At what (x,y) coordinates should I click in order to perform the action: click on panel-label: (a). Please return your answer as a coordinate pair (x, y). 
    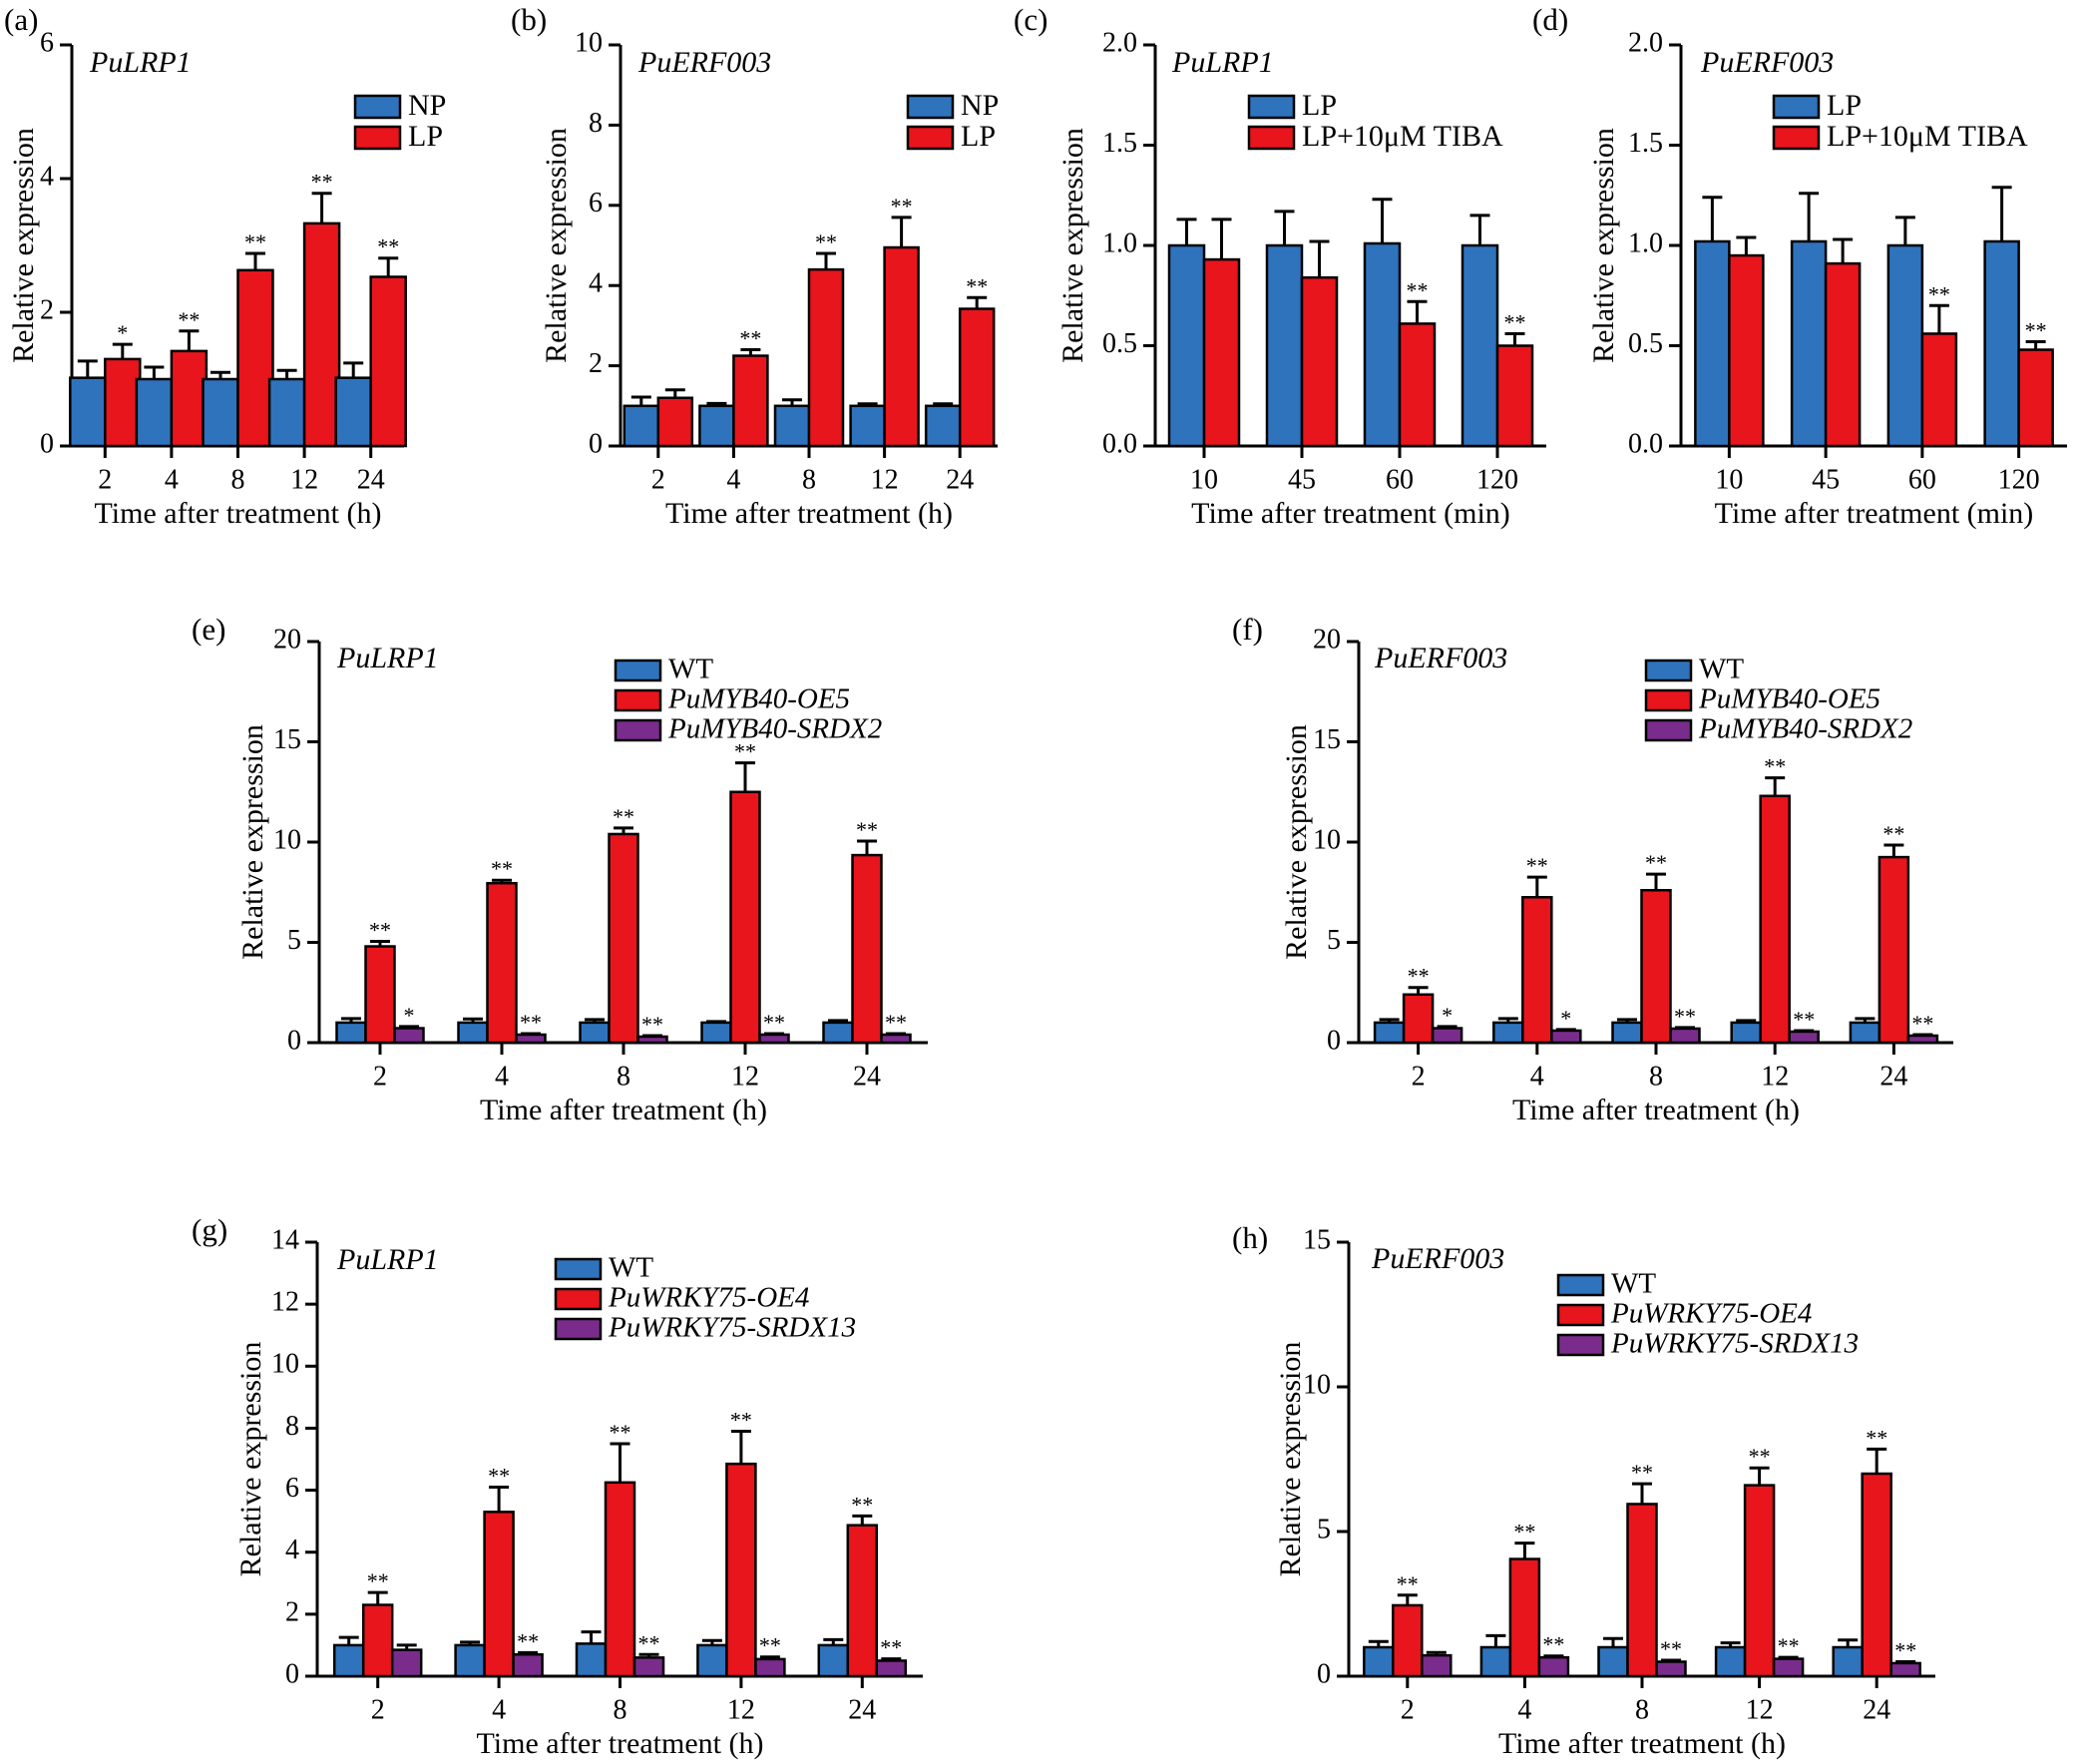
    Looking at the image, I should click on (21, 19).